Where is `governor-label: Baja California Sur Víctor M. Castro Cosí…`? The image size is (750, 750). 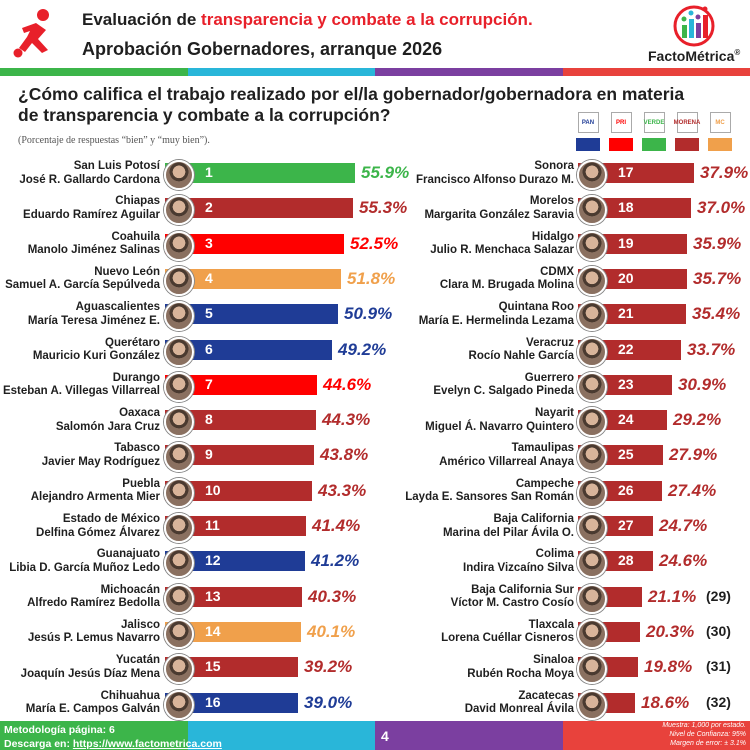
governor-label: Baja California Sur Víctor M. Castro Cosí… is located at coordinates (464, 597).